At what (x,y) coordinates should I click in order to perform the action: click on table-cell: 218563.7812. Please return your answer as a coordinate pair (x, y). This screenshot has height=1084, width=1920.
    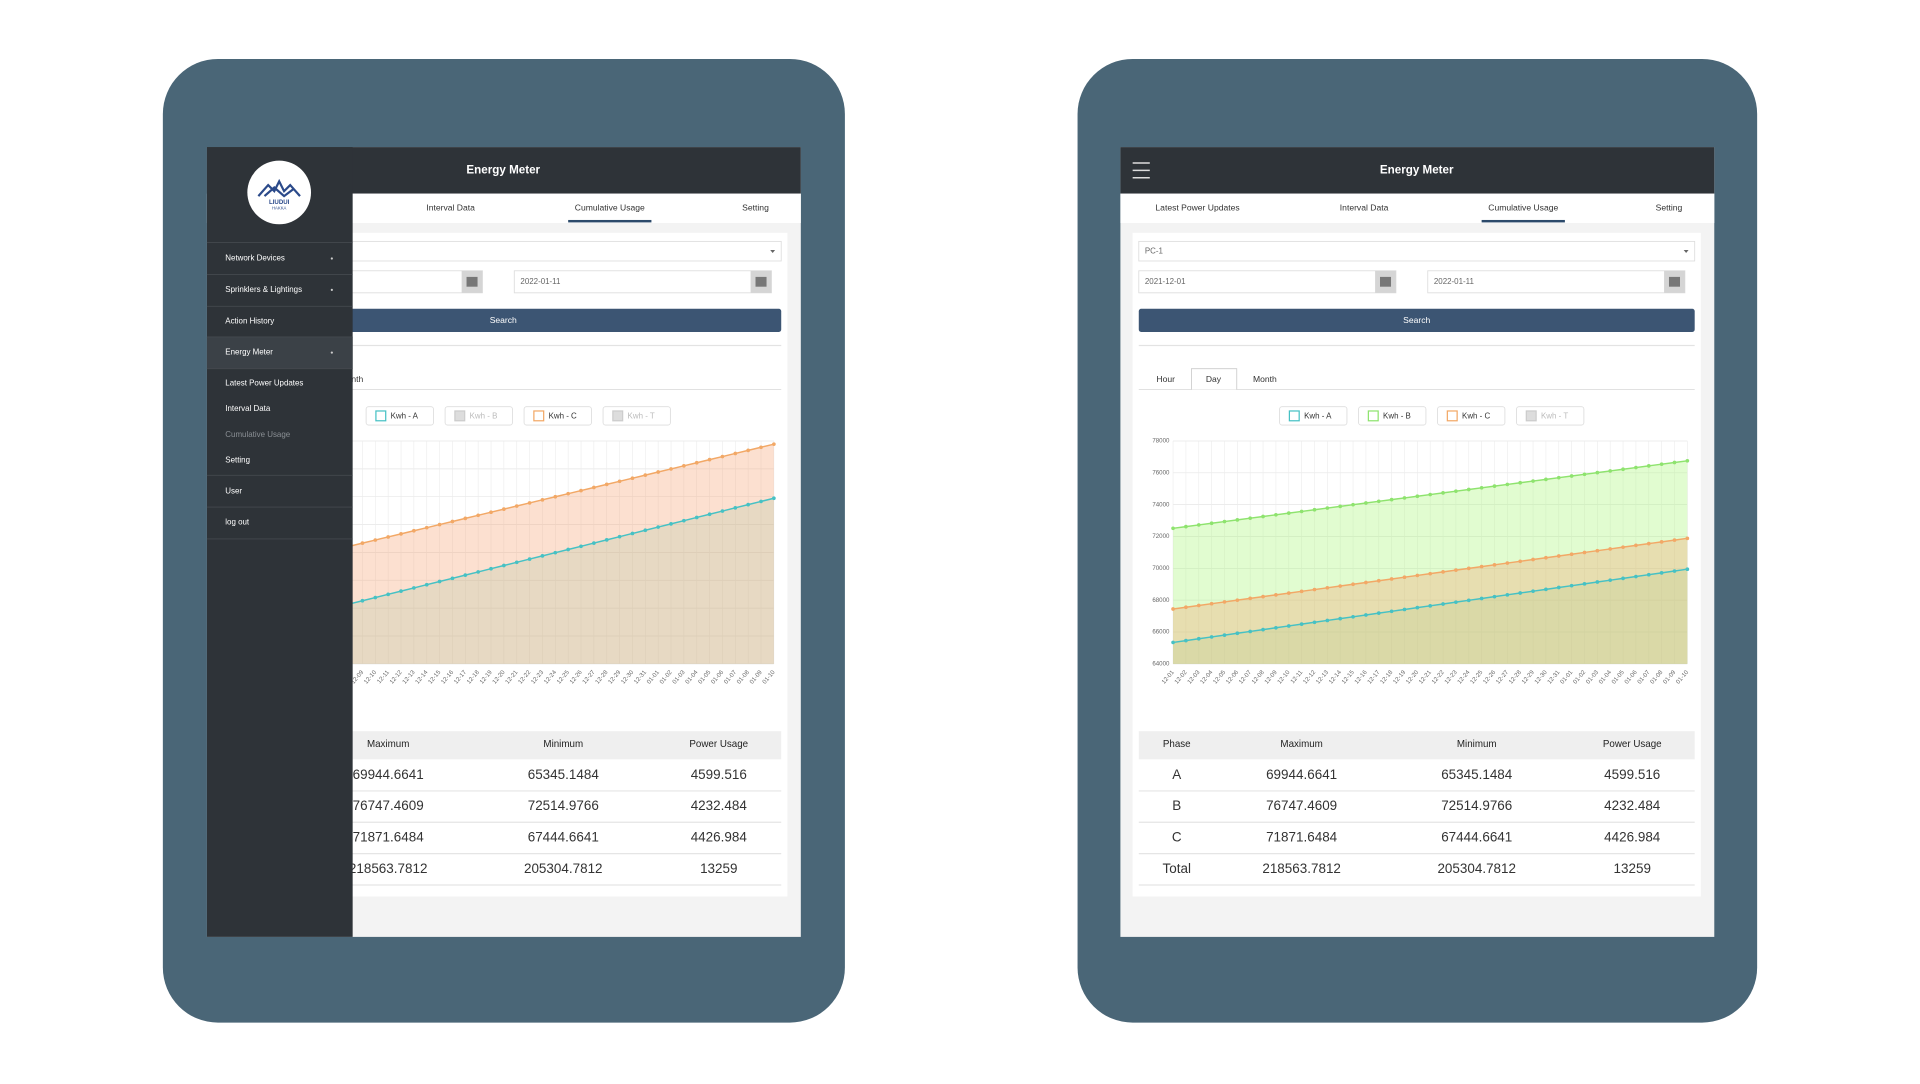
    Looking at the image, I should click on (1301, 868).